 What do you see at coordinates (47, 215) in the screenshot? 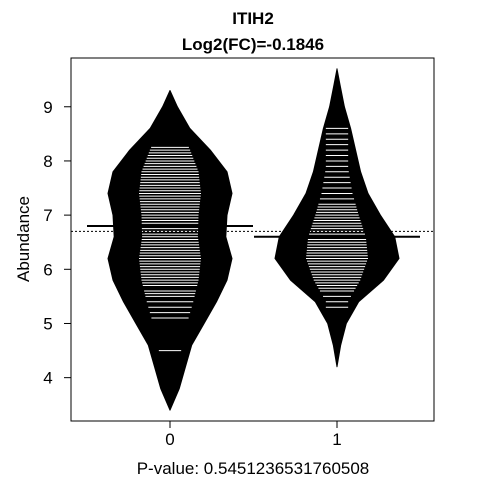
I see `y-tick-label: 7` at bounding box center [47, 215].